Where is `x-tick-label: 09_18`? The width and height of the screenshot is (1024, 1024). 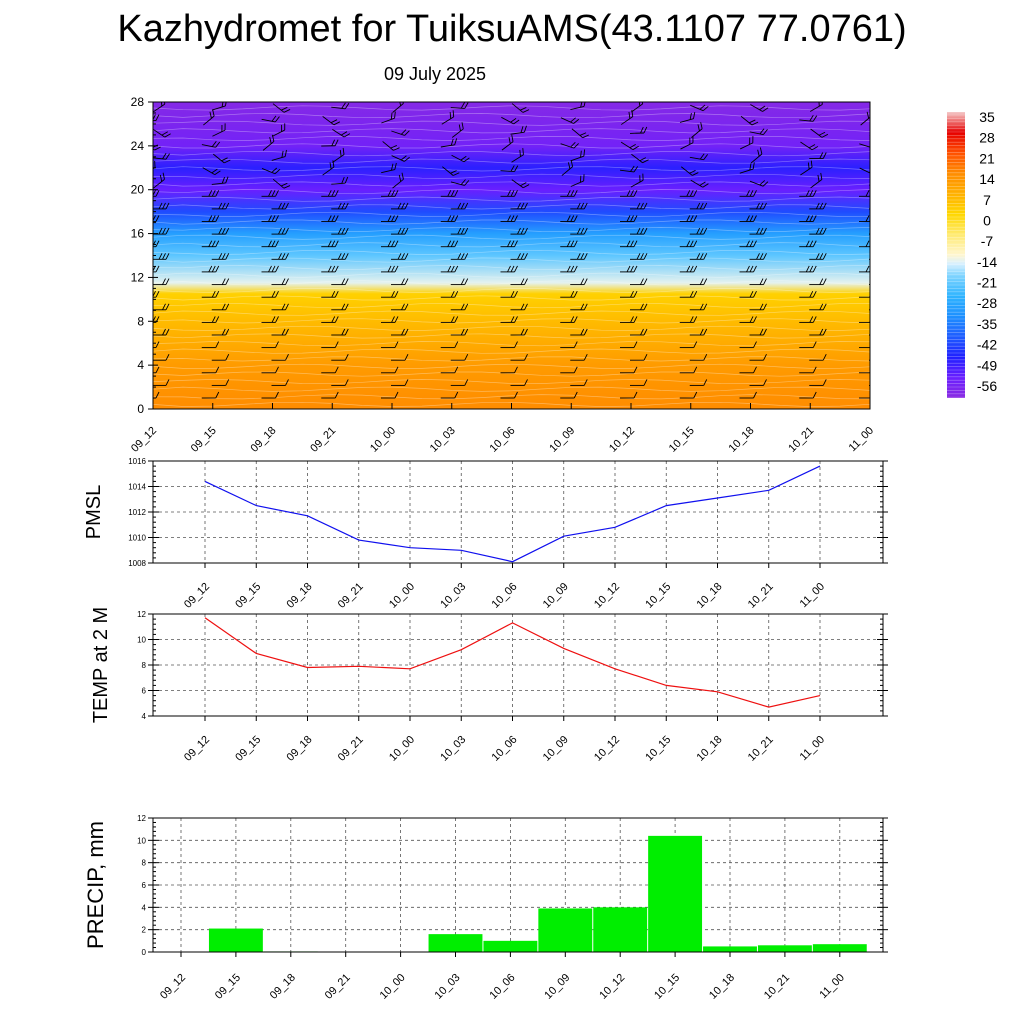 x-tick-label: 09_18 is located at coordinates (283, 987).